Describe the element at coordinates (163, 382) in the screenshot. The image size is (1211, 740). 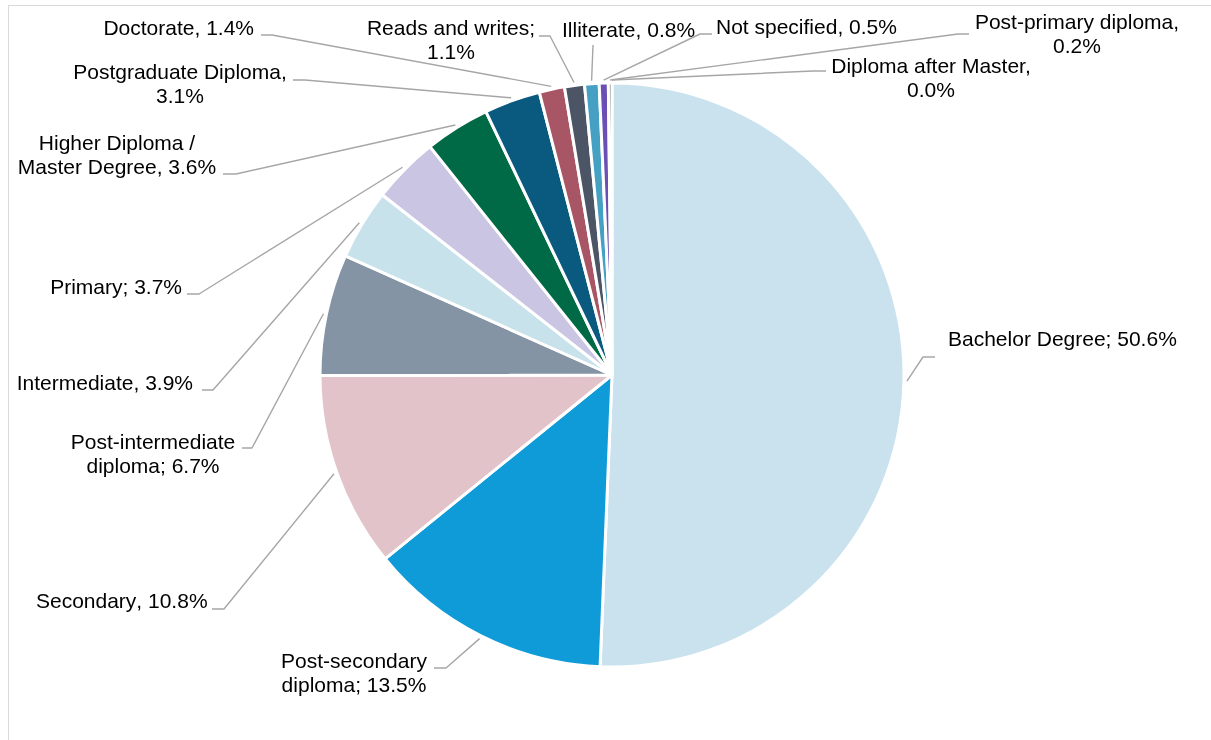
I see `data-label: , 3.9%` at that location.